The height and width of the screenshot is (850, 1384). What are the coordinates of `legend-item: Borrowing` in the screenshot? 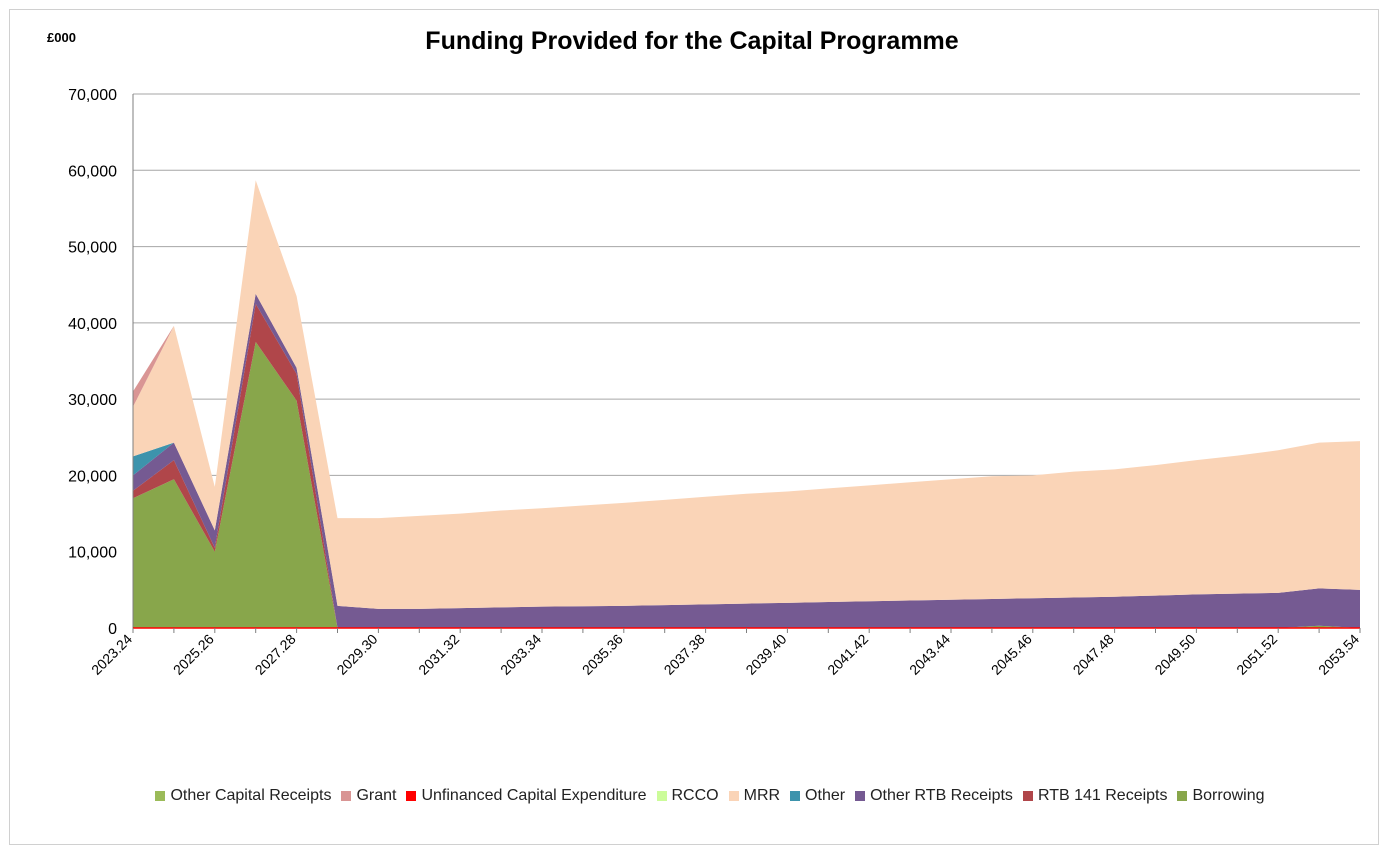 It's located at (1221, 796).